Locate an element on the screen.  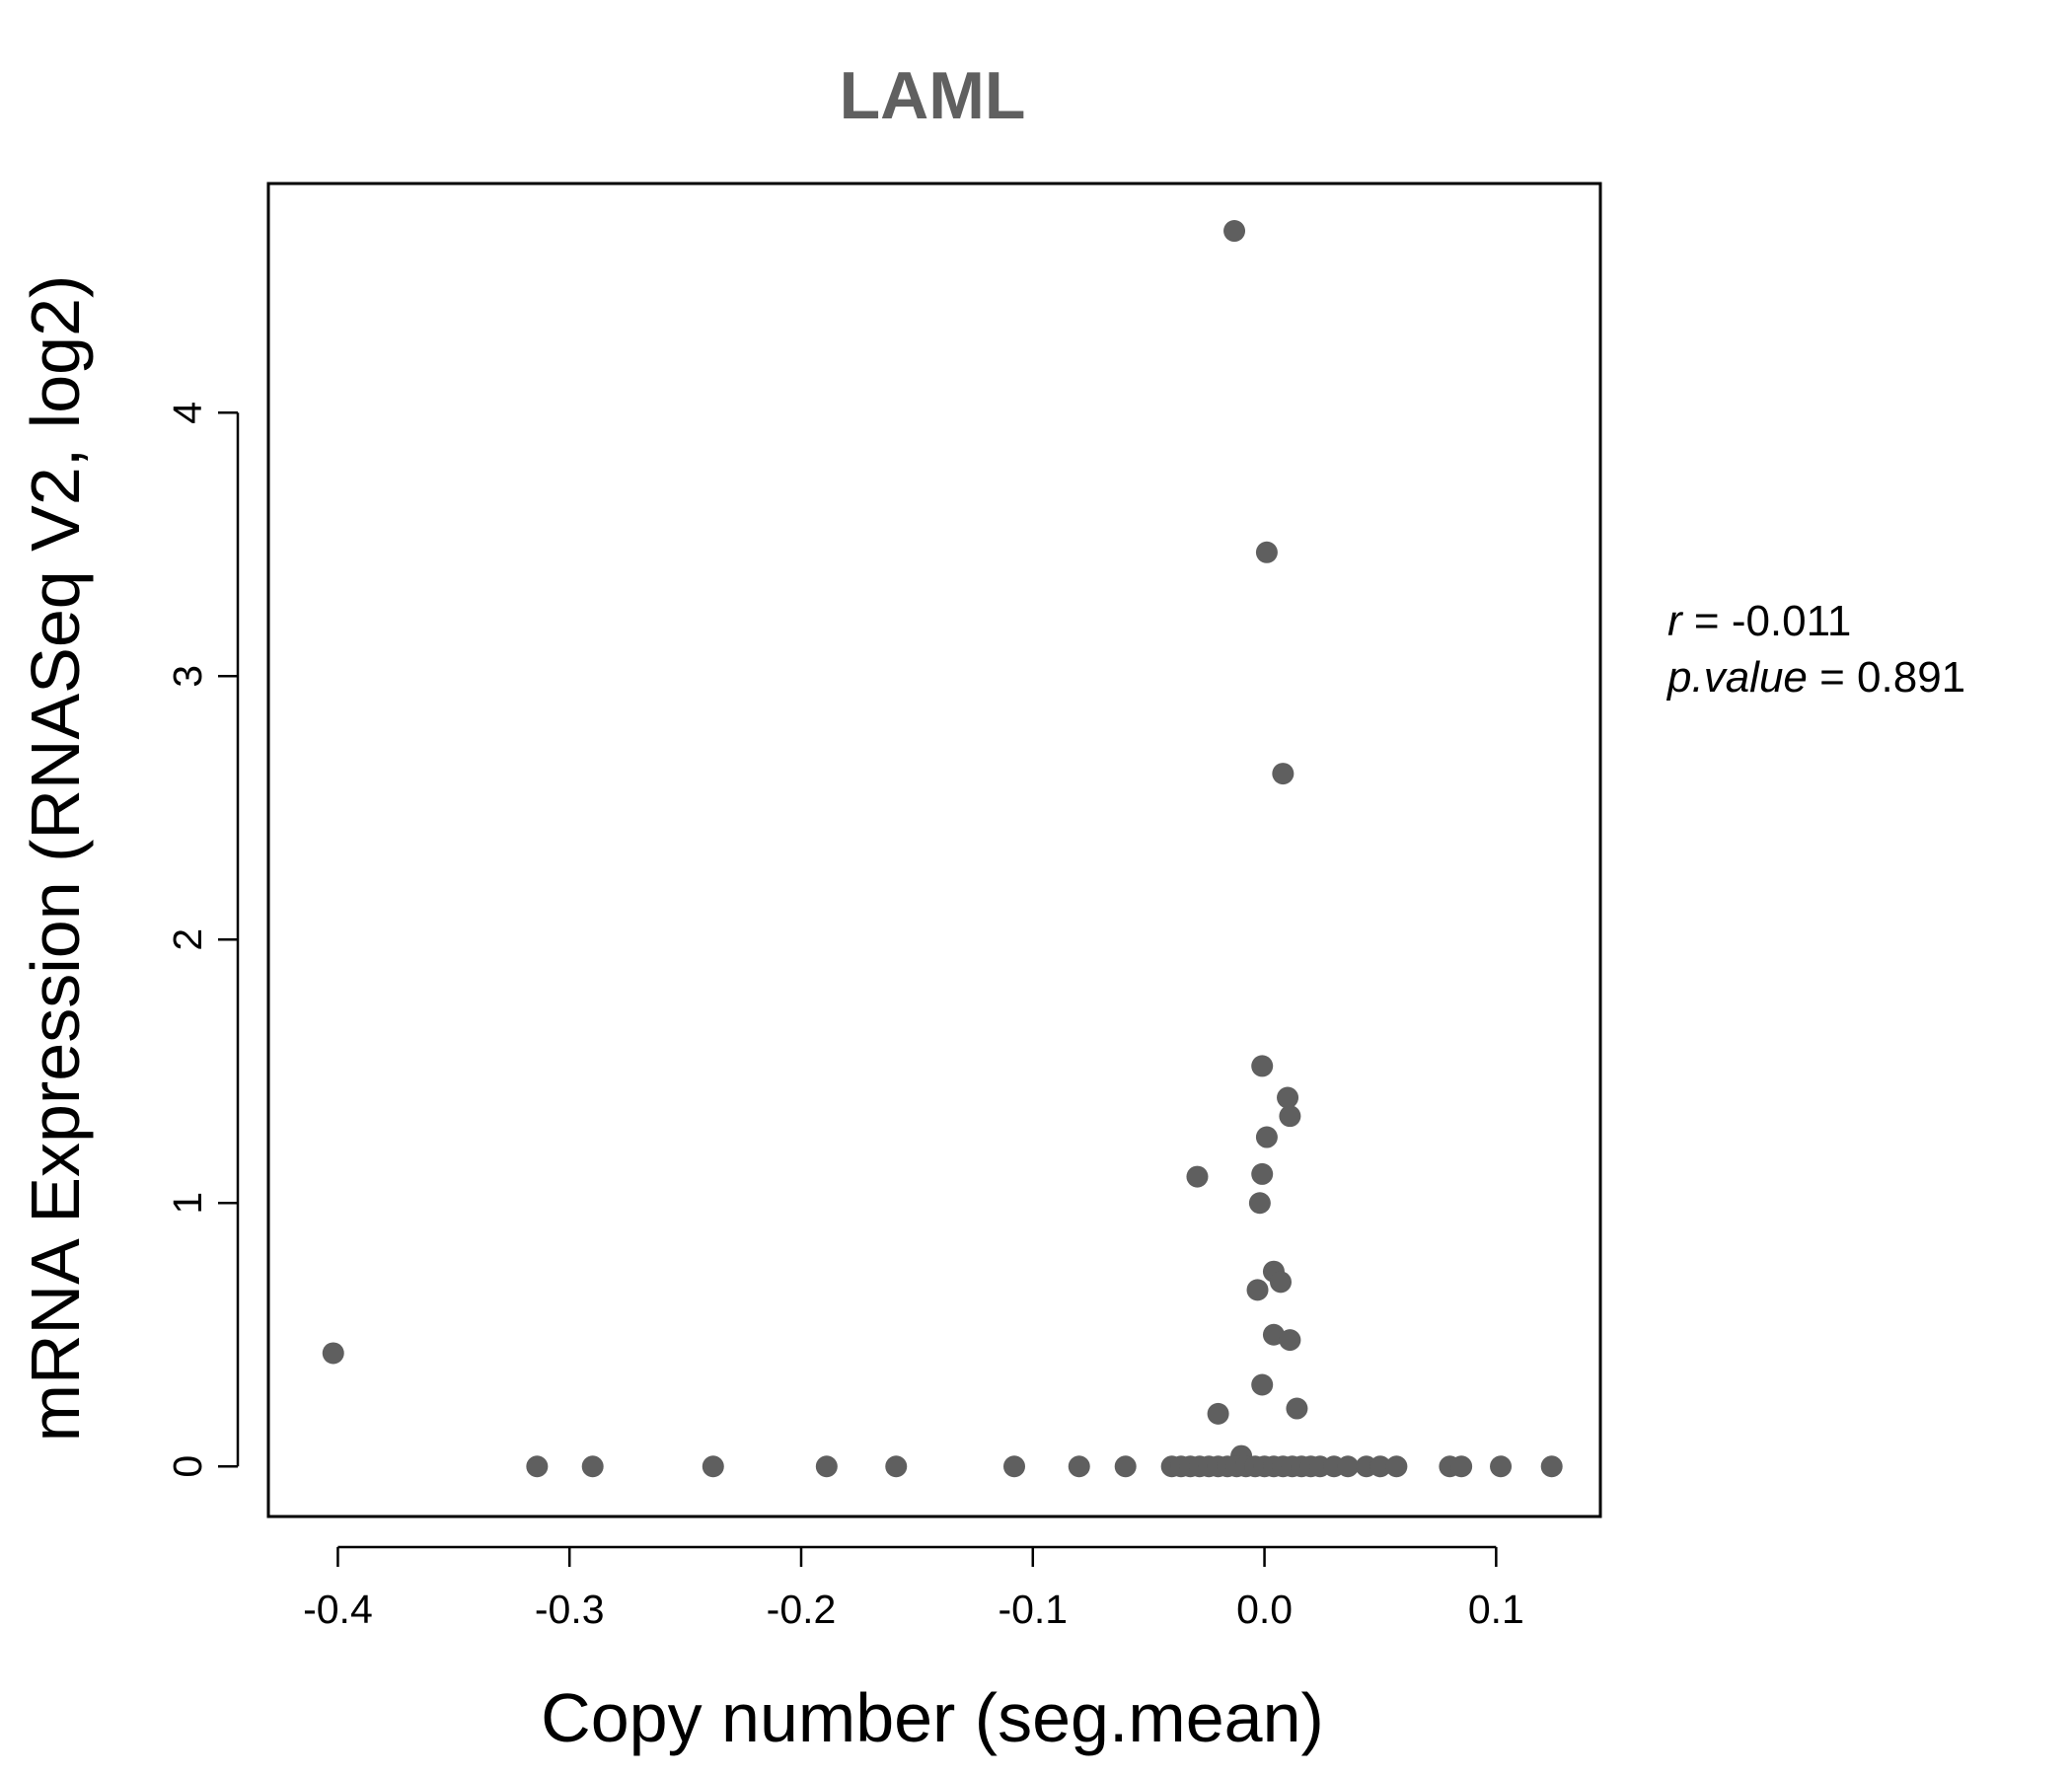
x-axis: -0.4 -0.3 -0.2 -0.1 0.0 0.1 is located at coordinates (914, 1588).